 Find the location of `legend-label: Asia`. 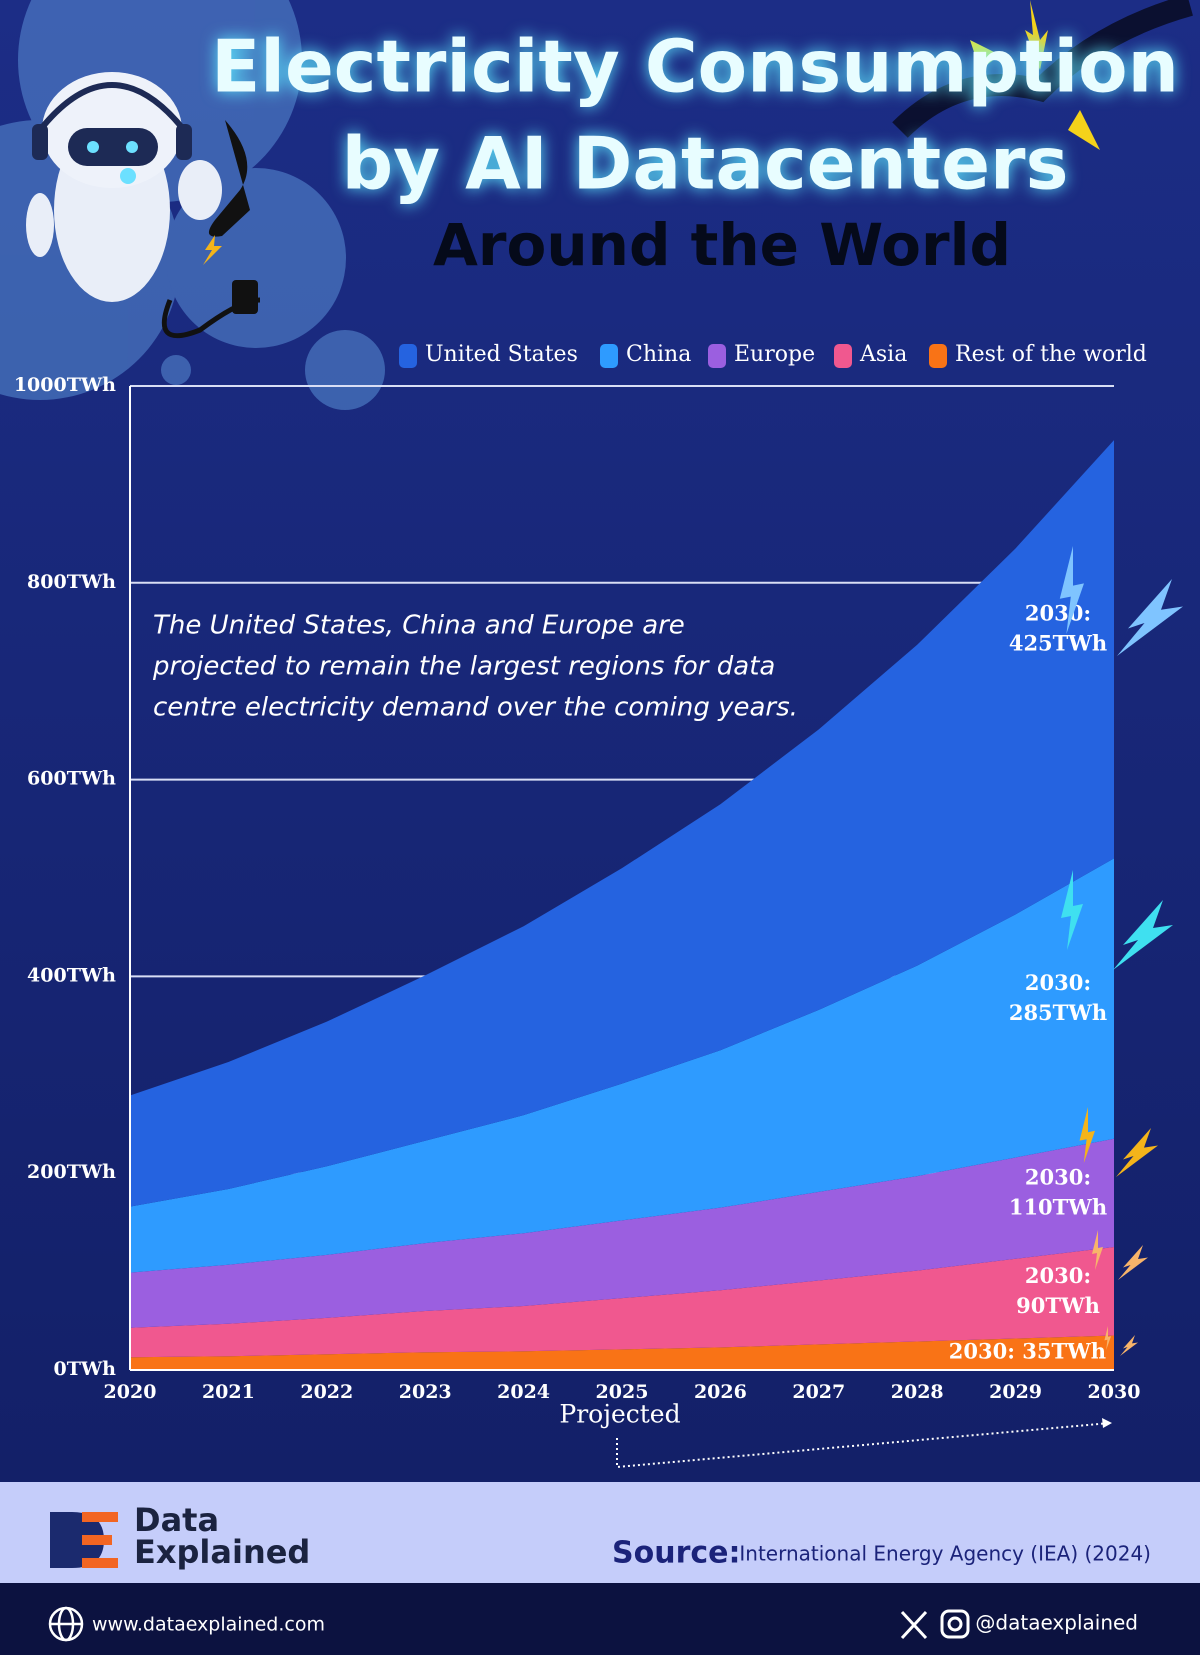

legend-label: Asia is located at coordinates (883, 354).